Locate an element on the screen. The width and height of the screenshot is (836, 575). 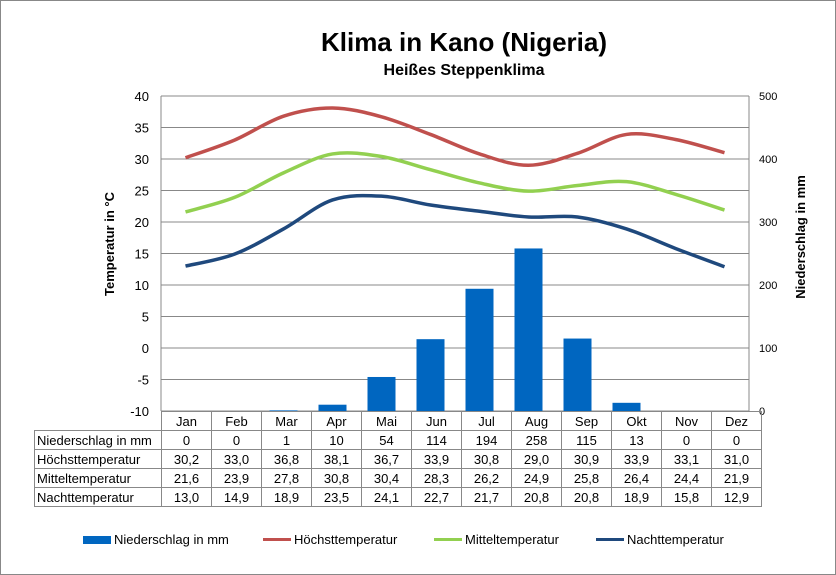
data-label: 25,8 is located at coordinates (586, 478).